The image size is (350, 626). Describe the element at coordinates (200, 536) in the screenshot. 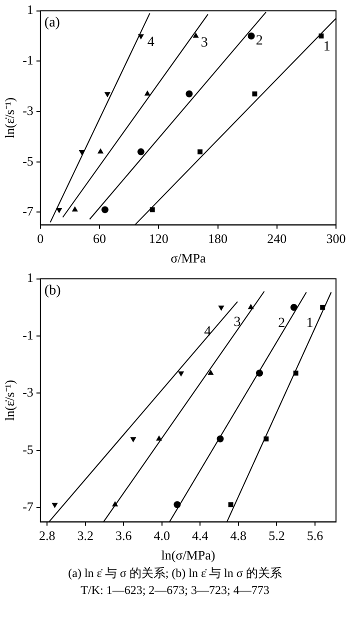

I see `x-tick-label: 4.4` at that location.